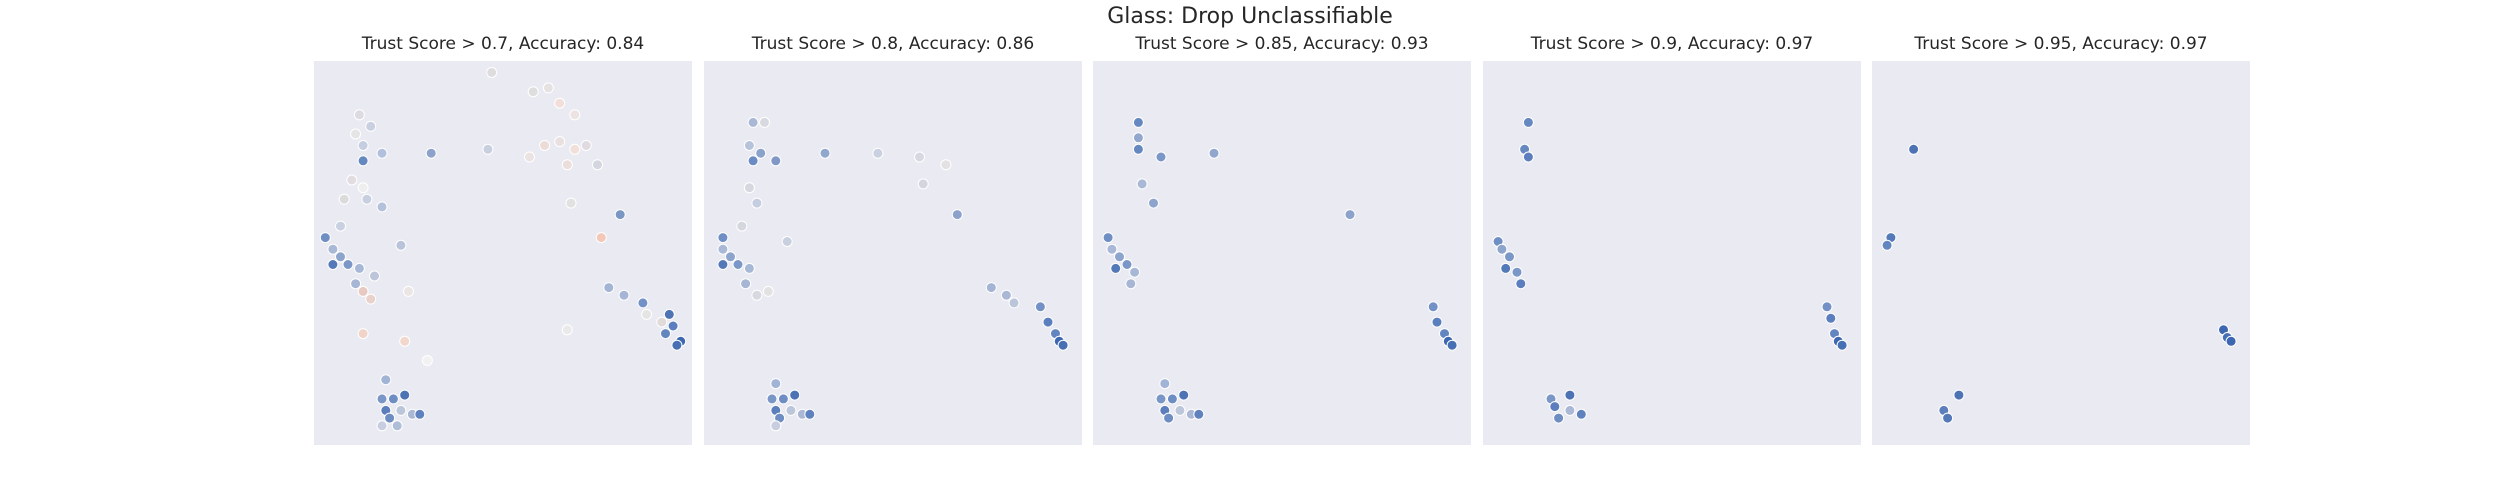  Describe the element at coordinates (1250, 16) in the screenshot. I see `figure-title: Glass: Drop Unclassifiable` at that location.